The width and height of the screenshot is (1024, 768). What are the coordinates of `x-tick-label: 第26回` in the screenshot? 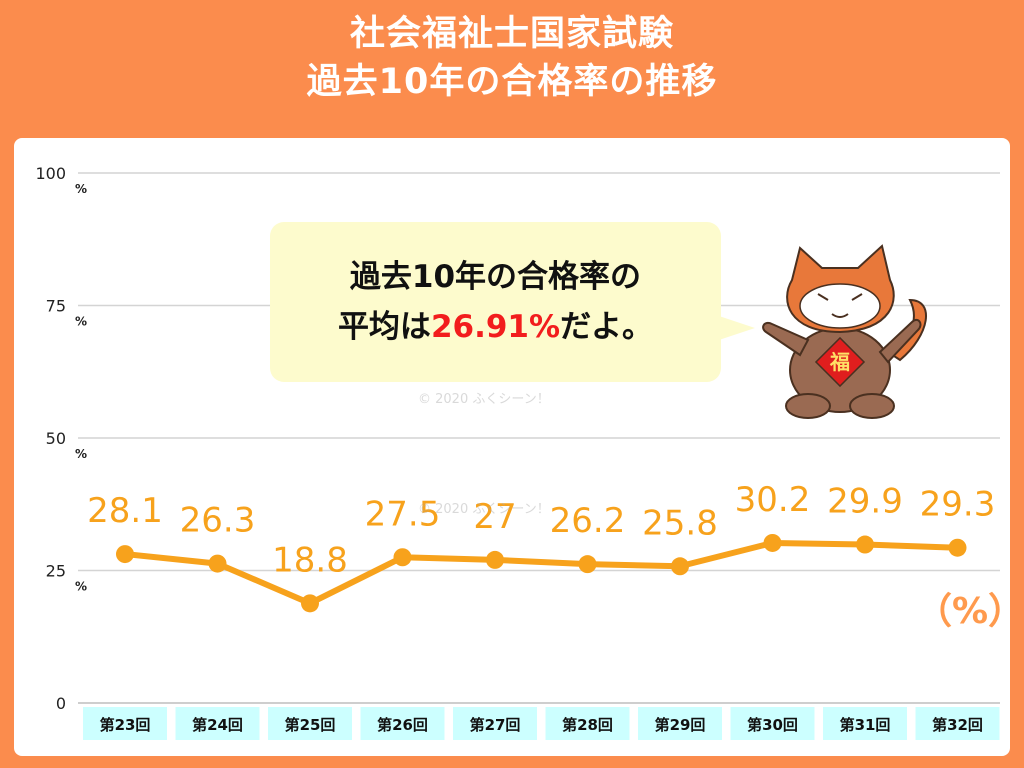 It's located at (402, 725).